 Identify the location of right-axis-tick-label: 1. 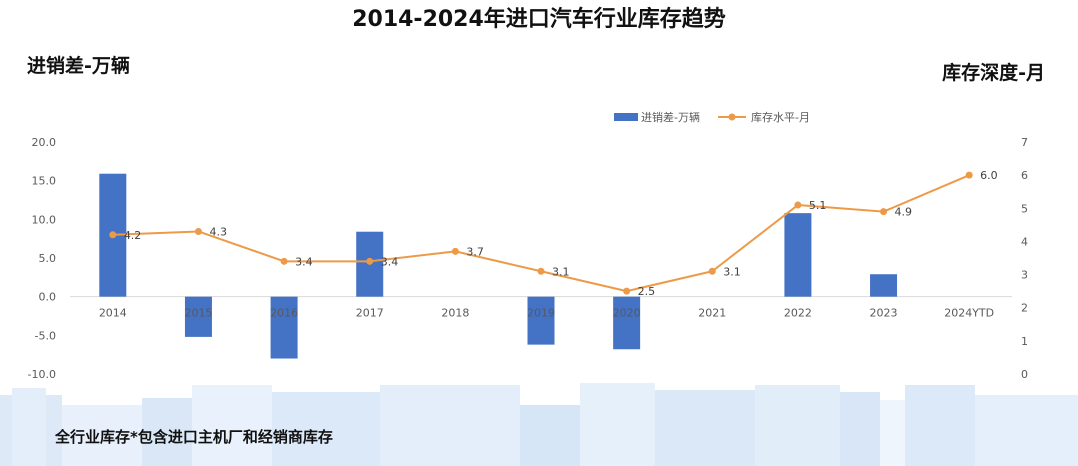
(1024, 341).